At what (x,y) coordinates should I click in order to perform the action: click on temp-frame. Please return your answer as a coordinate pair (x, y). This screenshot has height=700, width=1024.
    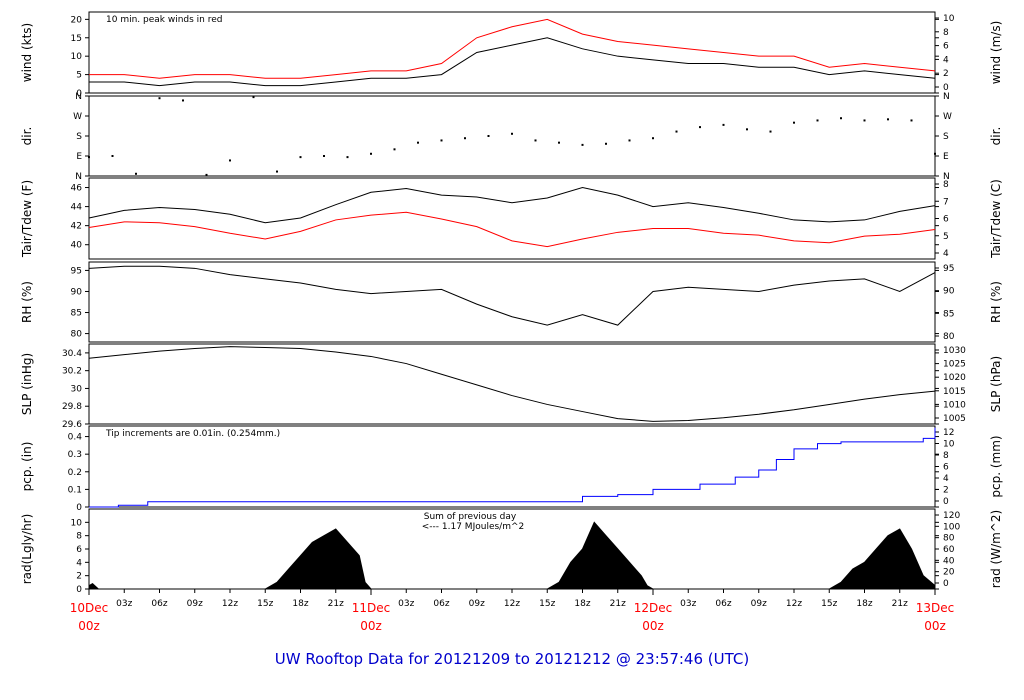
    Looking at the image, I should click on (512, 218).